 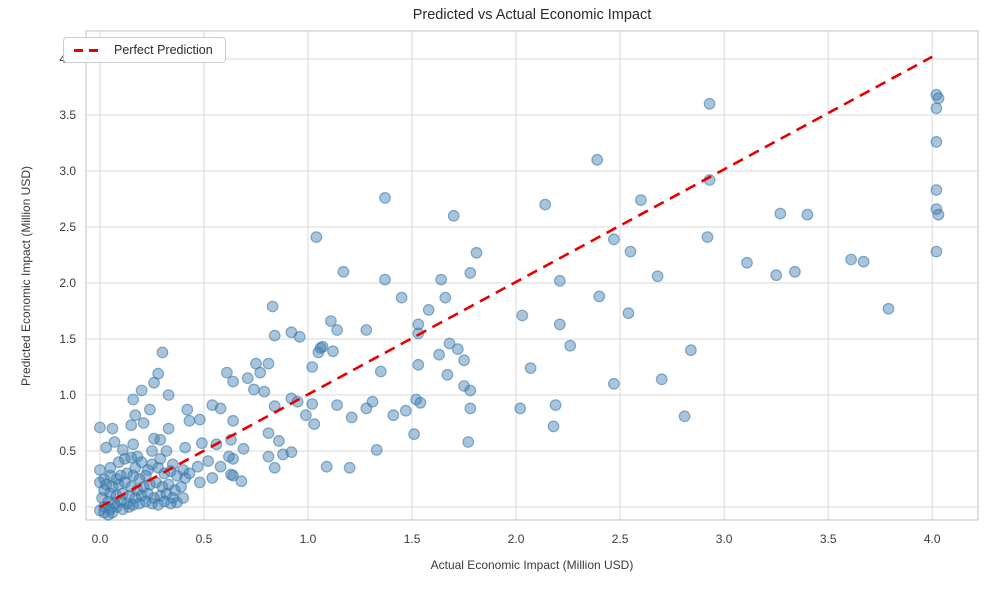 I want to click on y-tick-label: 3.0, so click(x=67, y=171).